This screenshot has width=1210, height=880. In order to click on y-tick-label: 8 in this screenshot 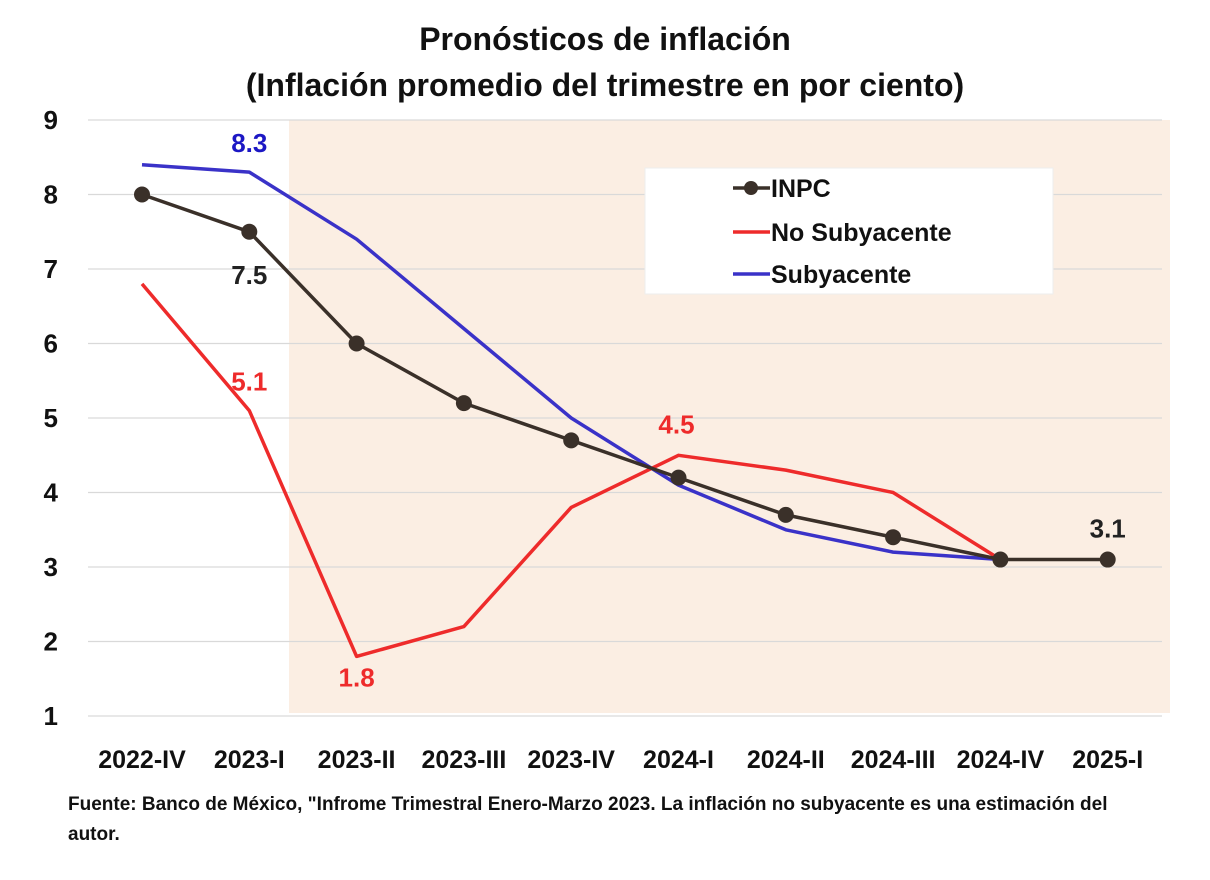, I will do `click(51, 195)`.